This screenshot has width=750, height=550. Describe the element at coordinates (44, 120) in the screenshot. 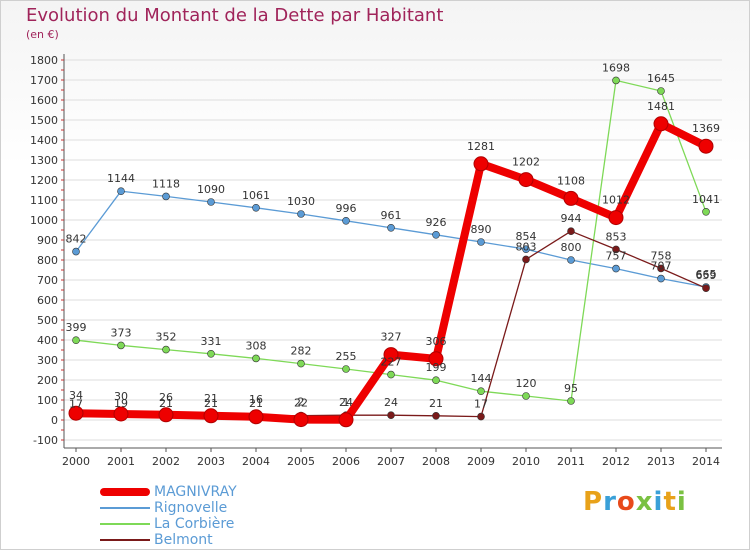

I see `y-tick-label: 1500` at that location.